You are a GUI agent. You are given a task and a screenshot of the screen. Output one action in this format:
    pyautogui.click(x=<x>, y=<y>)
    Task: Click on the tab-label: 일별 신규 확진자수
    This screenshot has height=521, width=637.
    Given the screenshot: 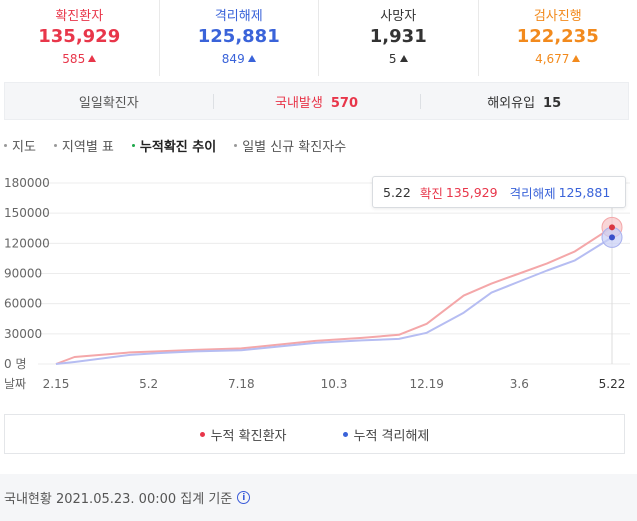 What is the action you would take?
    pyautogui.click(x=294, y=147)
    